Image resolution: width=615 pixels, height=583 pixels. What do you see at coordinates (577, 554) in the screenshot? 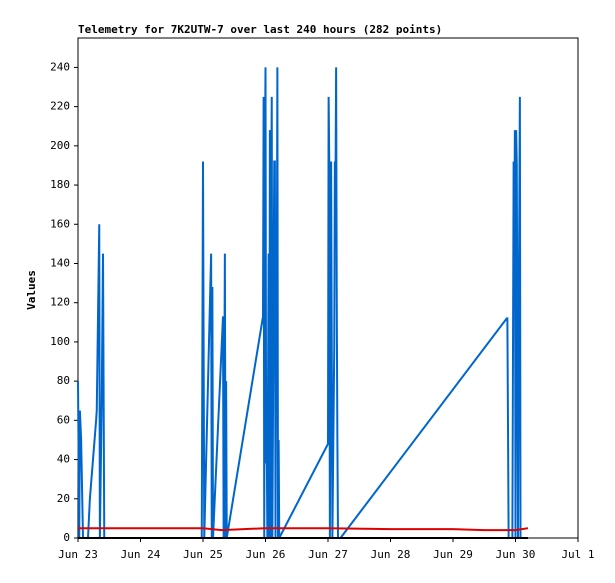
I see `x-tick-label: Jul 1` at bounding box center [577, 554].